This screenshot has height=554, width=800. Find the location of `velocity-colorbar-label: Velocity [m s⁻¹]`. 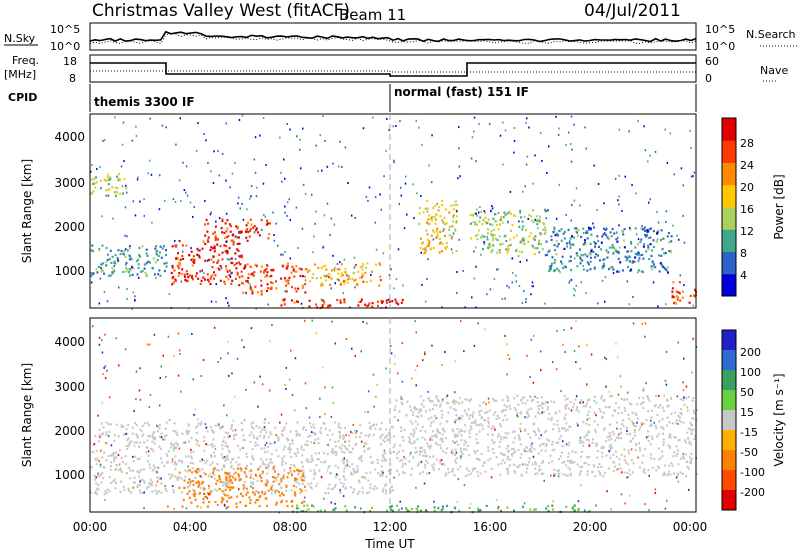

velocity-colorbar-label: Velocity [m s⁻¹] is located at coordinates (779, 419).